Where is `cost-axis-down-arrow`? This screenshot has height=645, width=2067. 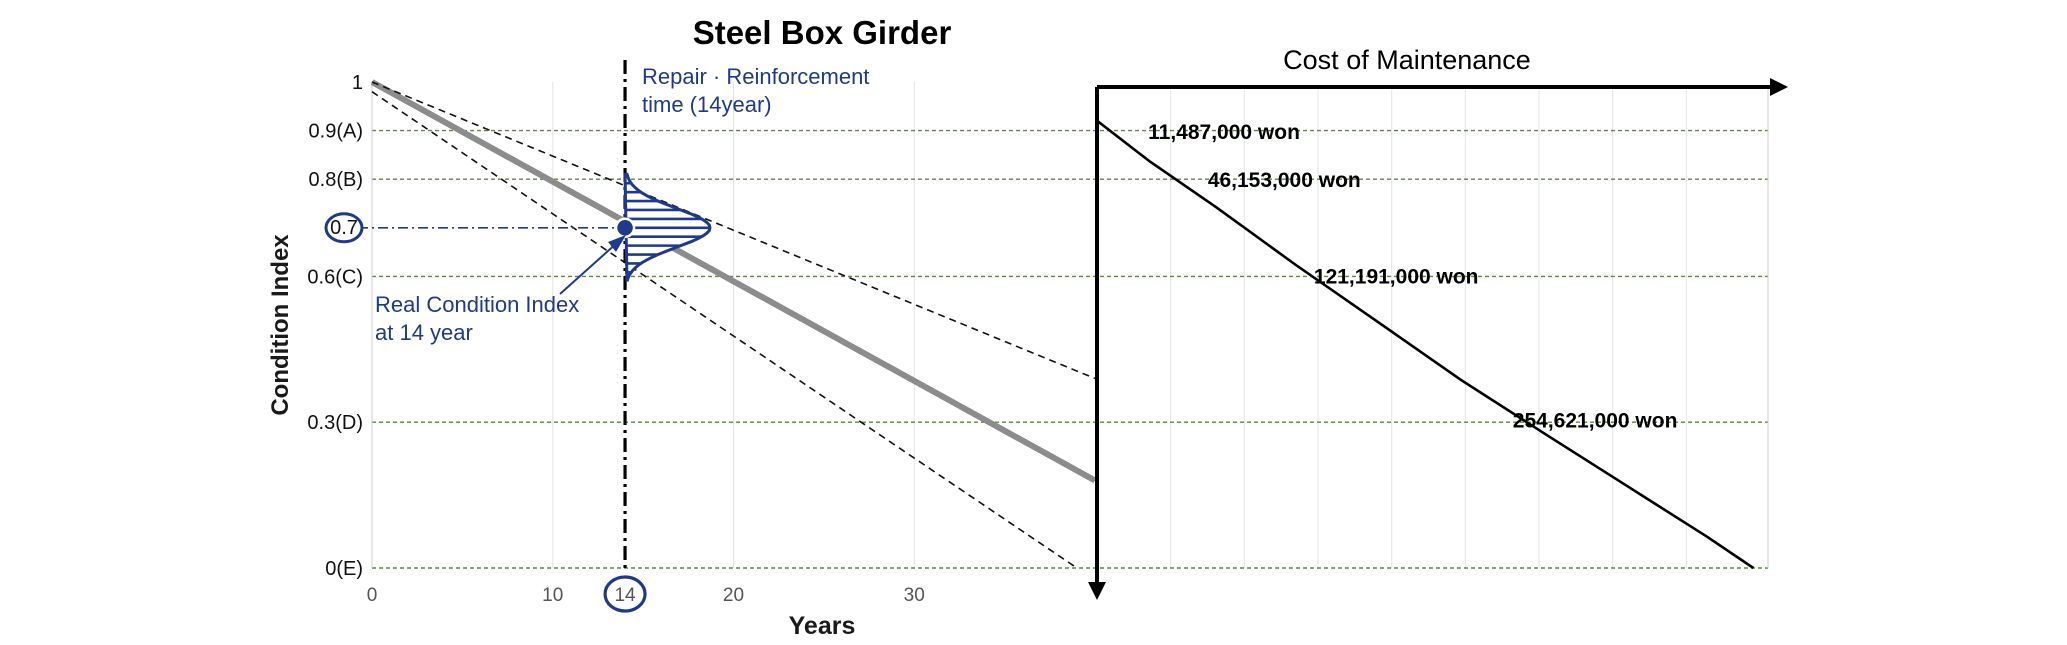 cost-axis-down-arrow is located at coordinates (1097, 591).